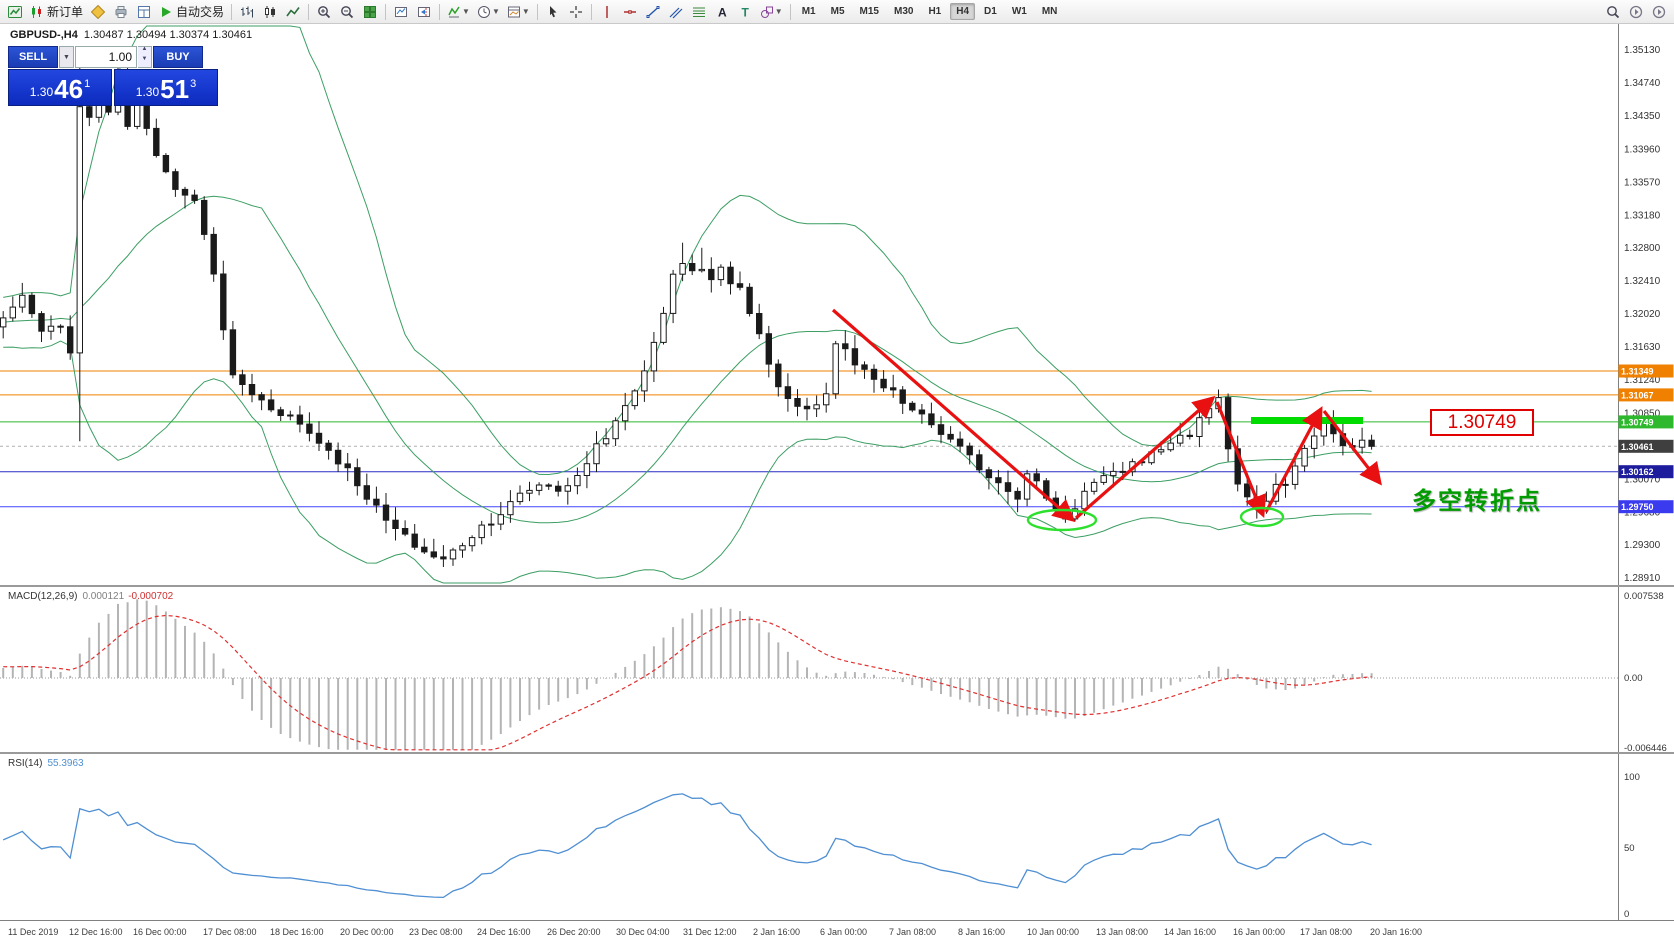 The height and width of the screenshot is (944, 1674). Describe the element at coordinates (1637, 395) in the screenshot. I see `svg-text: 1.31067` at that location.